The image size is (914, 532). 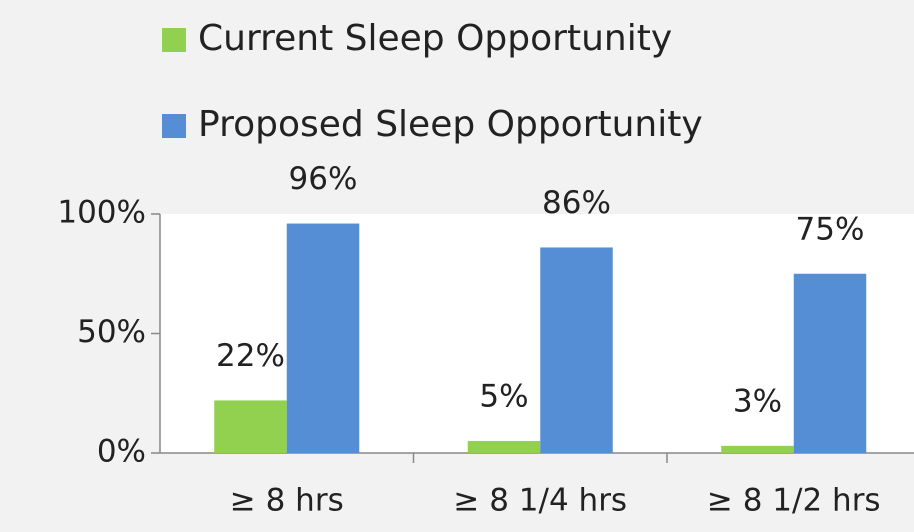 What do you see at coordinates (435, 38) in the screenshot?
I see `legend-label: Current Sleep Opportunity` at bounding box center [435, 38].